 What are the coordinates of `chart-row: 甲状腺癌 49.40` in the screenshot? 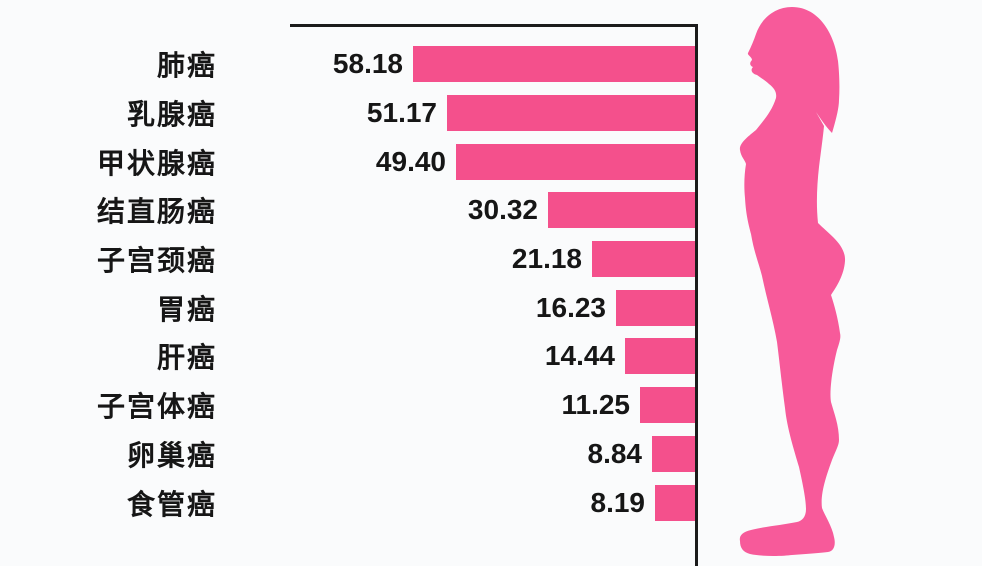 It's located at (347, 161).